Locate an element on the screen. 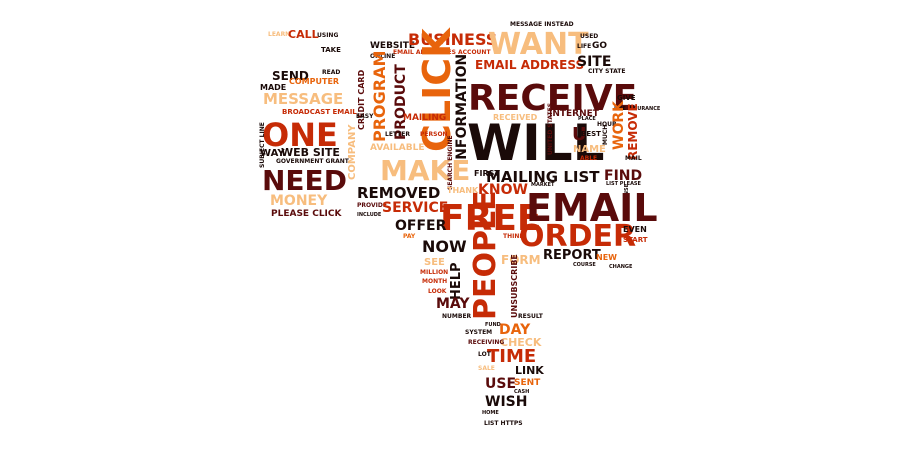 This screenshot has height=456, width=907. word-mailing-list: MAILING LIST is located at coordinates (543, 177).